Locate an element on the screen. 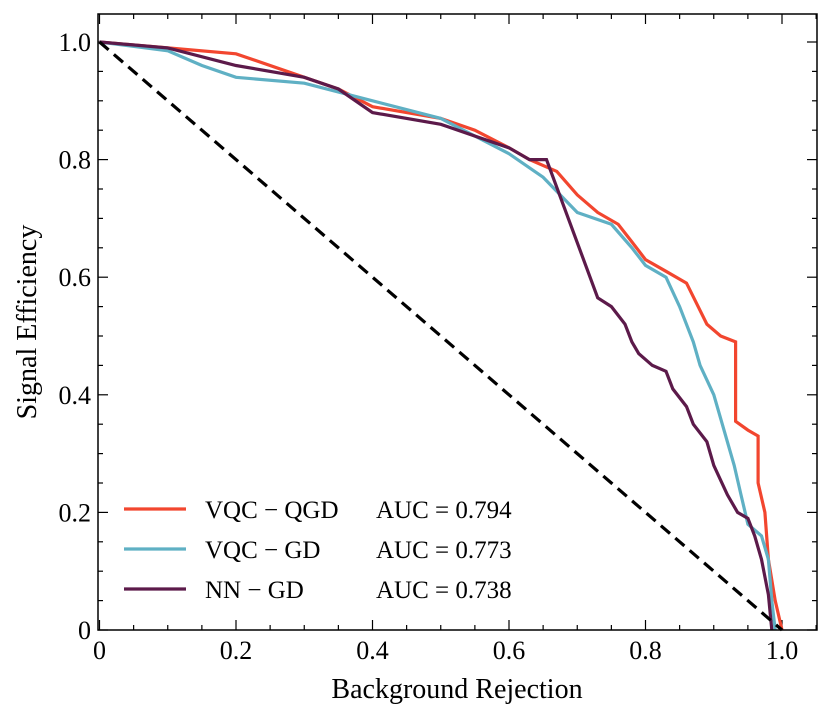 This screenshot has width=831, height=718. legend-auc-label: AUC = 0.773 is located at coordinates (444, 550).